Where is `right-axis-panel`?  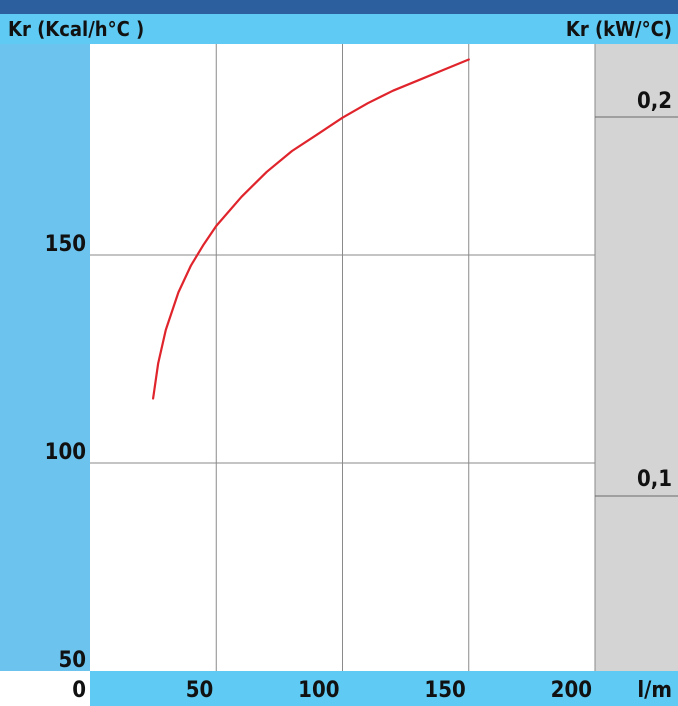
right-axis-panel is located at coordinates (636, 357).